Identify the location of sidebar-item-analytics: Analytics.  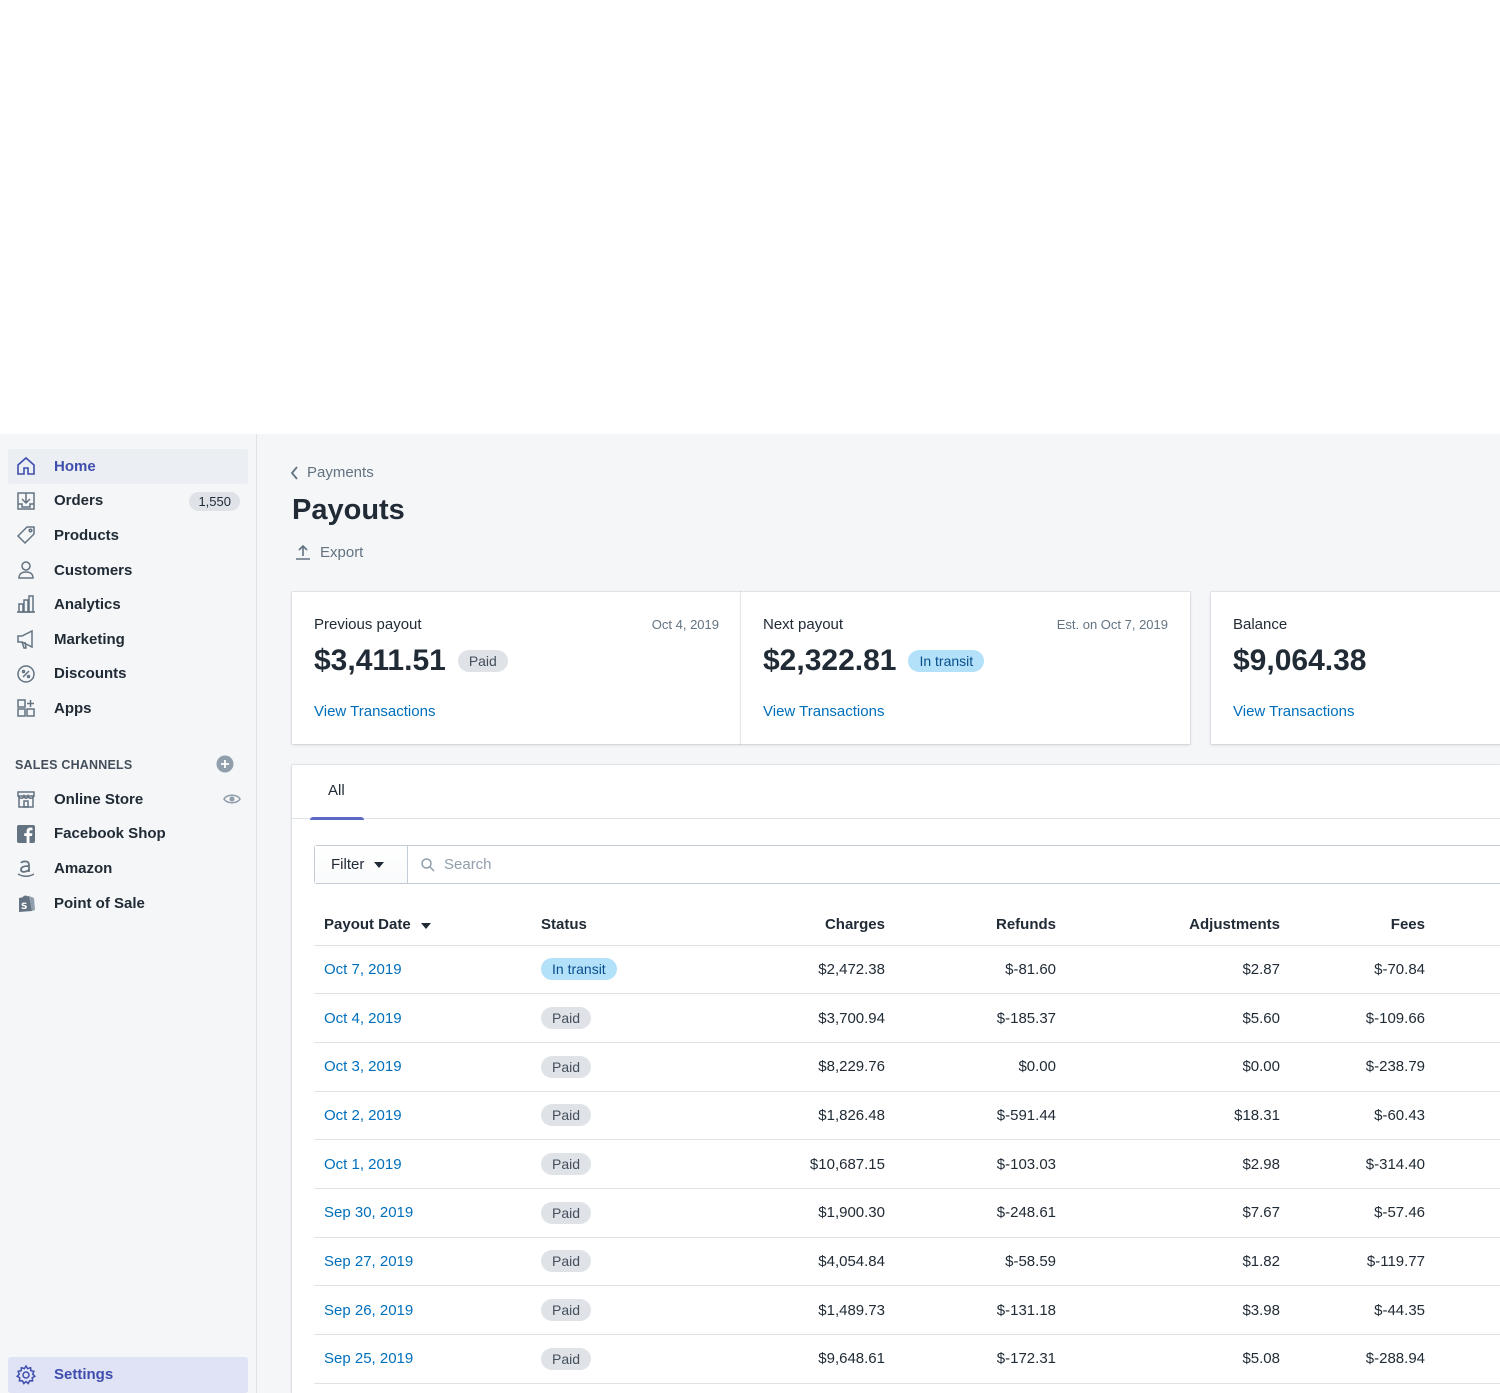
(128, 604).